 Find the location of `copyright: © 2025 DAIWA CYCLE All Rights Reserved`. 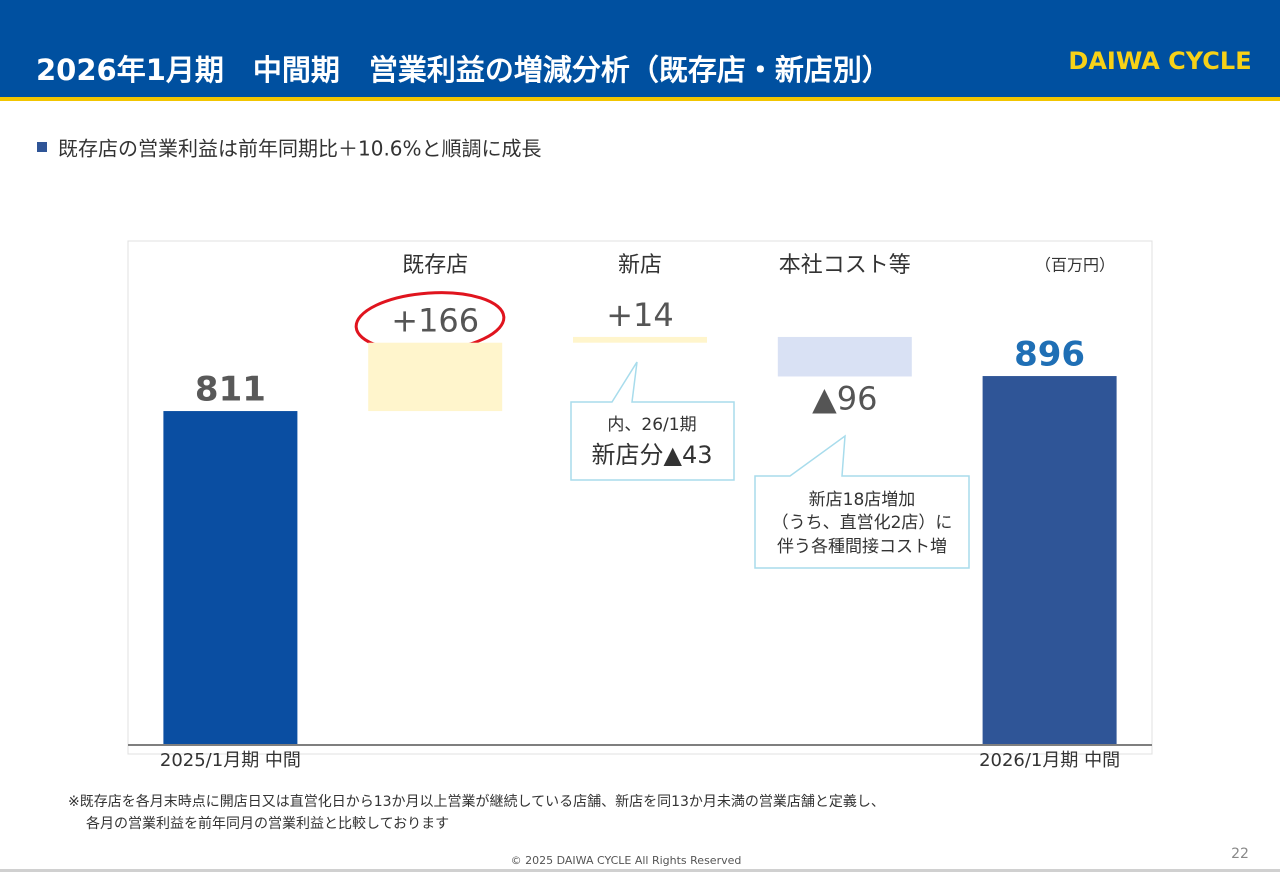

copyright: © 2025 DAIWA CYCLE All Rights Reserved is located at coordinates (626, 860).